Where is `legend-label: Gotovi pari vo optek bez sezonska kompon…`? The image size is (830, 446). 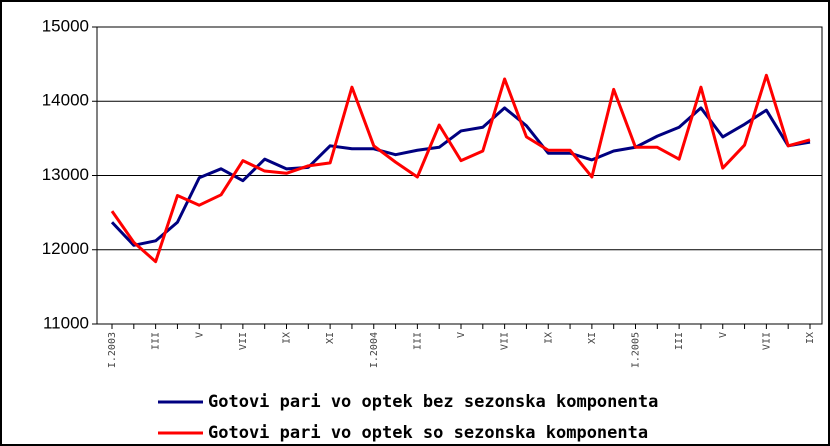 legend-label: Gotovi pari vo optek bez sezonska kompon… is located at coordinates (433, 402).